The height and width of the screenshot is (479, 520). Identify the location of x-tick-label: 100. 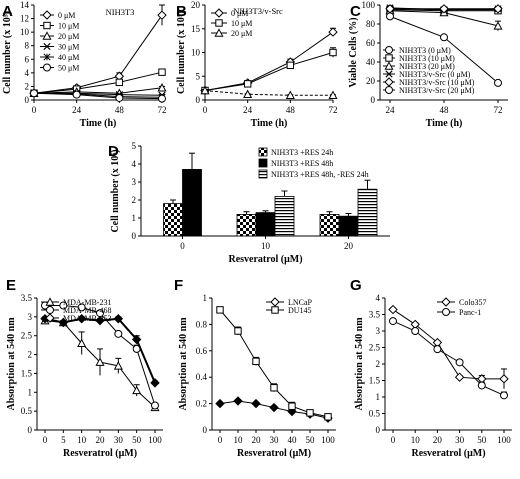
(155, 440).